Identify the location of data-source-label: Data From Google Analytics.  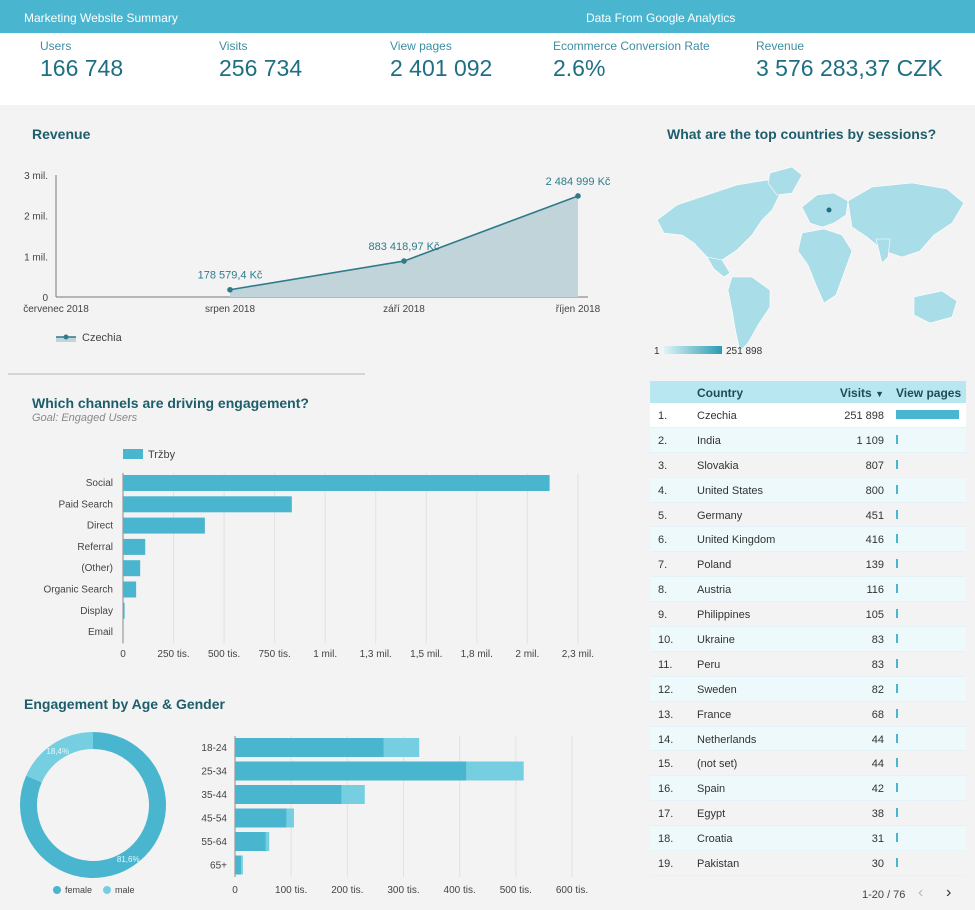
(661, 18).